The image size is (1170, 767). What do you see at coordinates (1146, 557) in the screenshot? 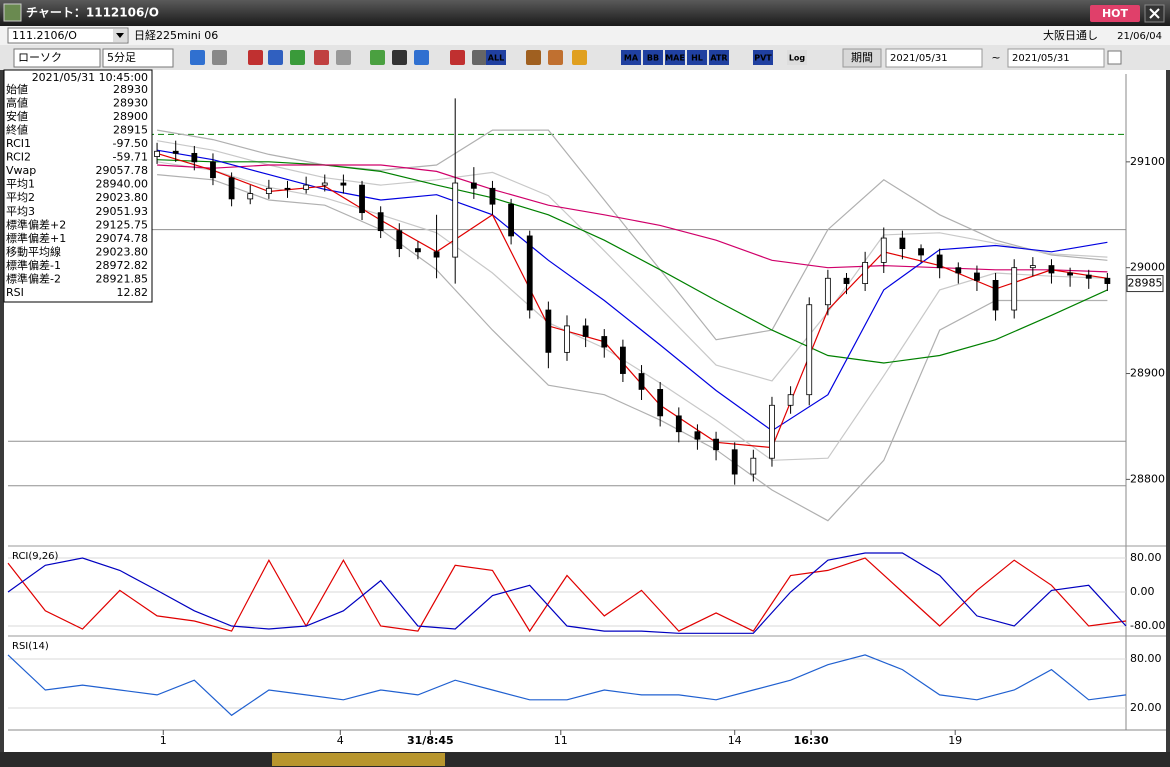
I see `y-tick-label: 80.00` at bounding box center [1146, 557].